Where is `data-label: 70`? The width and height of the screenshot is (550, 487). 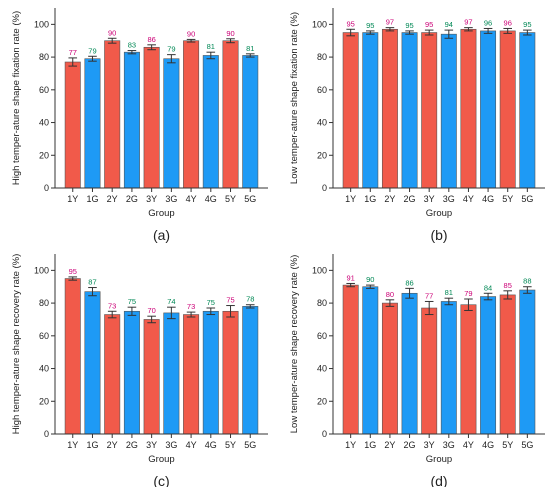 data-label: 70 is located at coordinates (151, 310).